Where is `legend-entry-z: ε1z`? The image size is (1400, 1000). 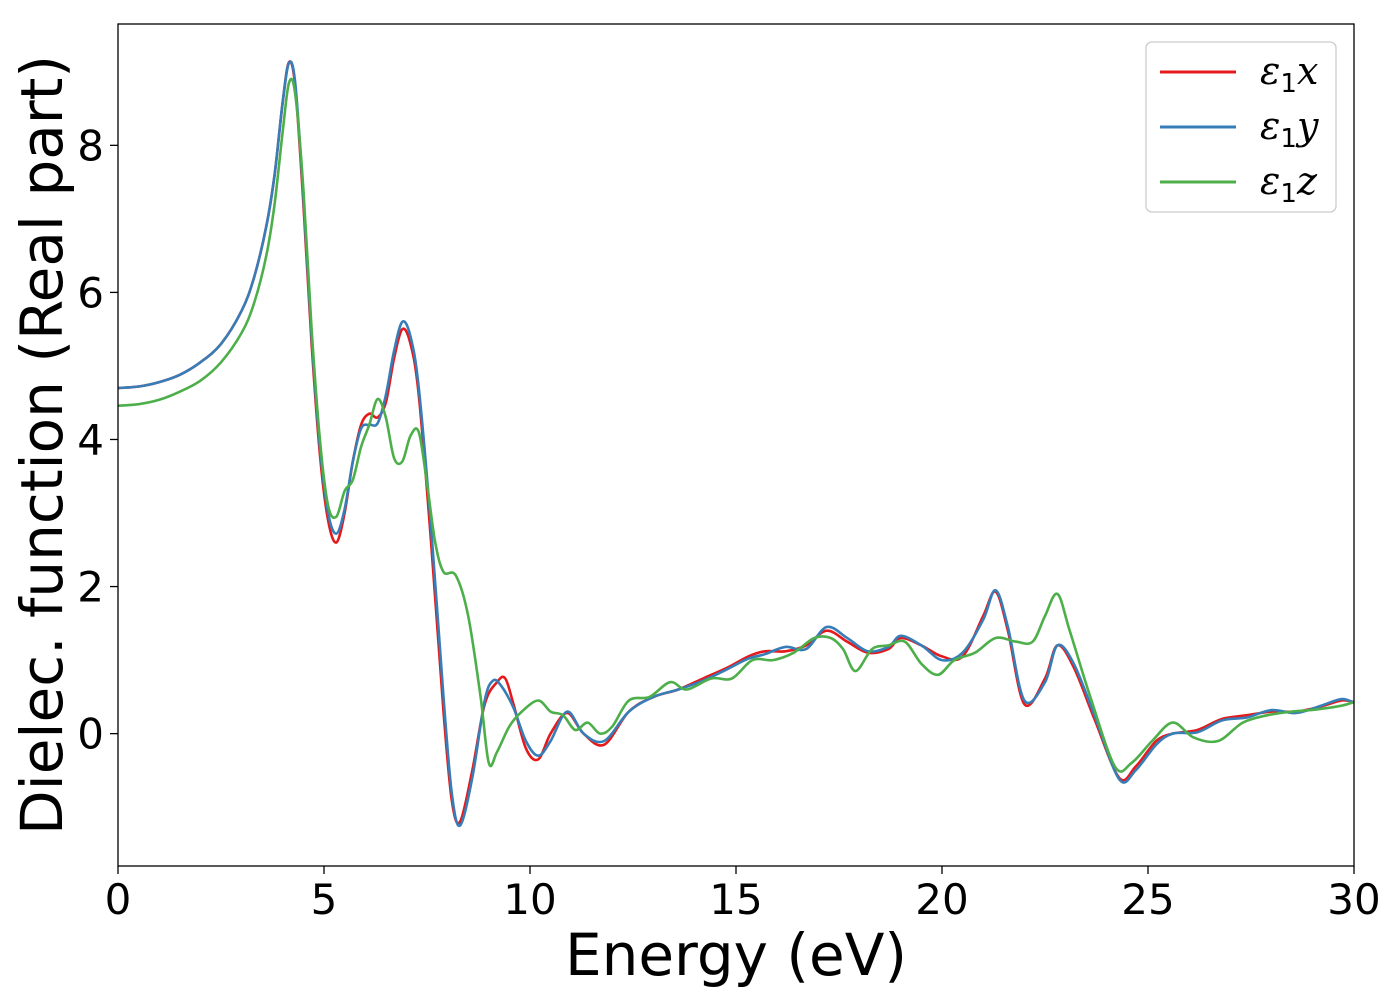
legend-entry-z: ε1z is located at coordinates (1289, 184).